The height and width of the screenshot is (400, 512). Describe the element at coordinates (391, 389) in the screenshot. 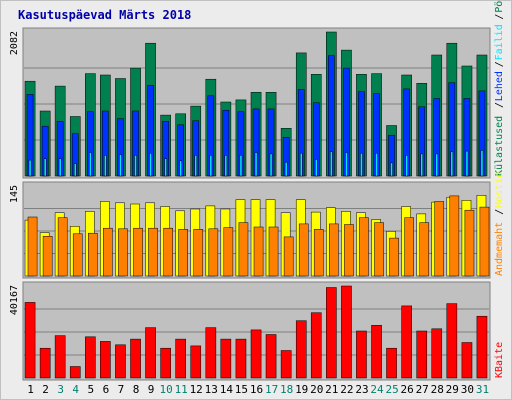

I see `x-tick-label: 25` at that location.